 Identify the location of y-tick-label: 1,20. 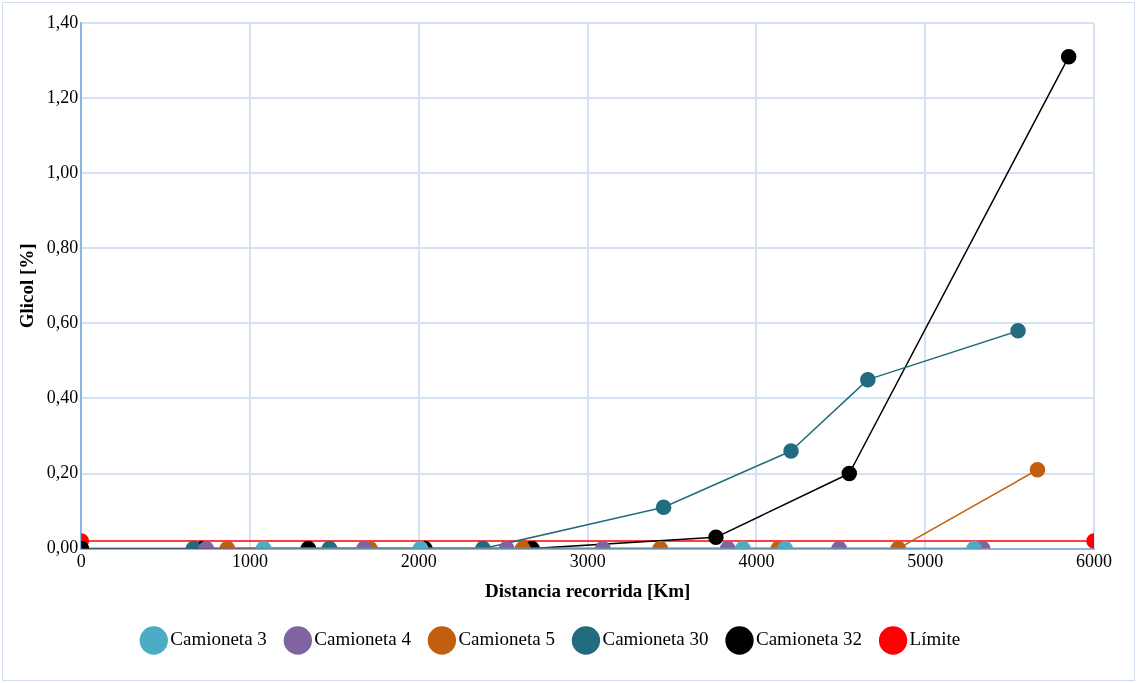
(62, 96).